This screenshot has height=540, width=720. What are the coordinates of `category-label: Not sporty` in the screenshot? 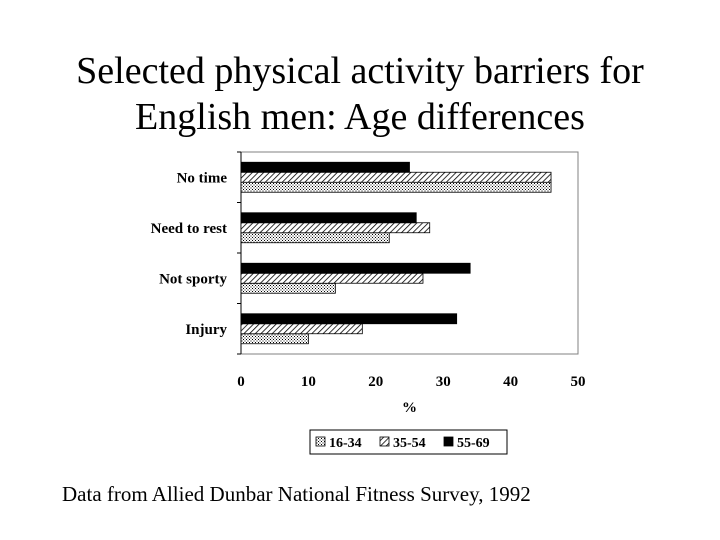 It's located at (193, 279).